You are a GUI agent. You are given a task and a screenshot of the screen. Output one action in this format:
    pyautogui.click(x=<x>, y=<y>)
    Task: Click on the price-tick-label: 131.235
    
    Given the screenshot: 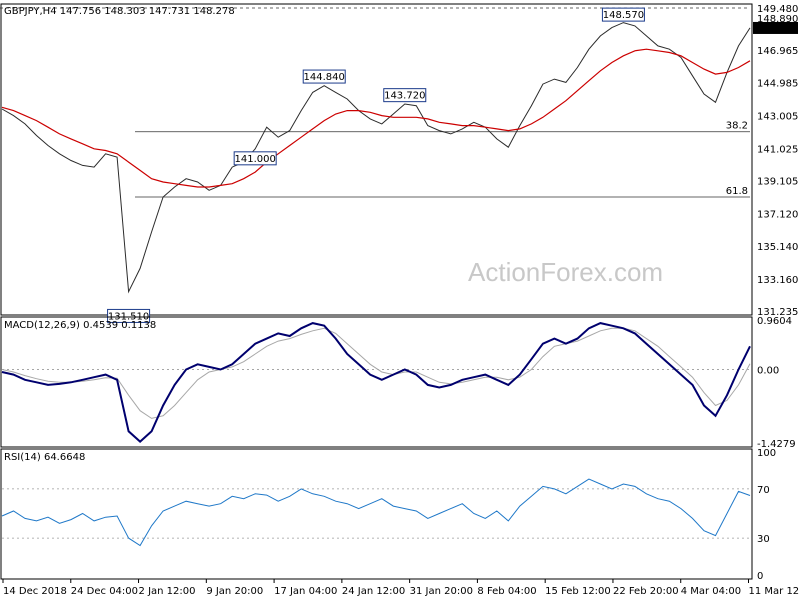 What is the action you would take?
    pyautogui.click(x=777, y=312)
    